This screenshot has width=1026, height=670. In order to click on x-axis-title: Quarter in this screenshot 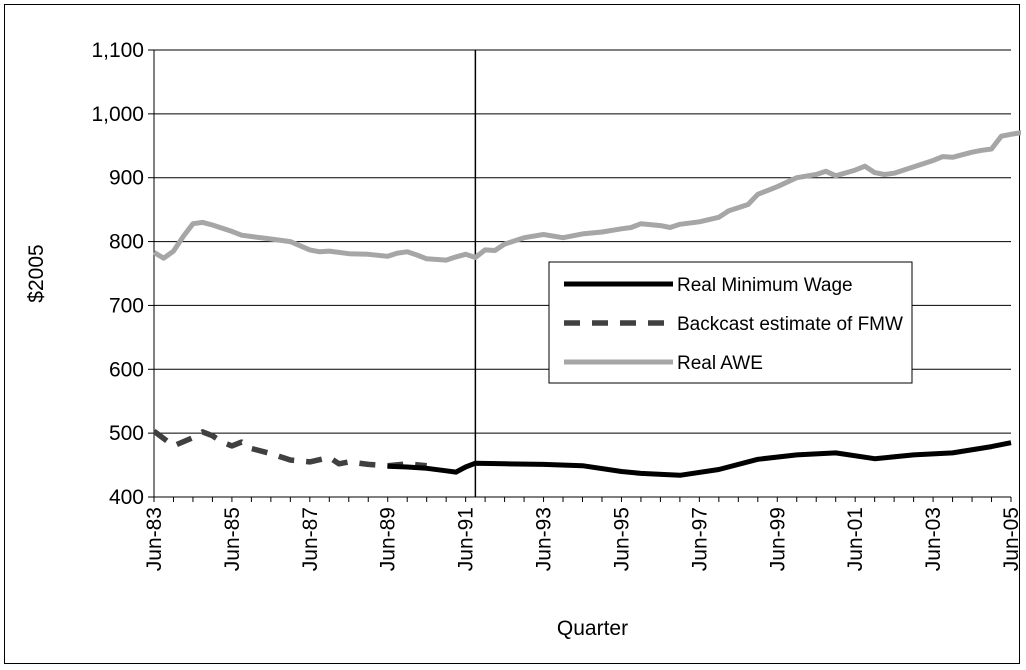, I will do `click(592, 628)`.